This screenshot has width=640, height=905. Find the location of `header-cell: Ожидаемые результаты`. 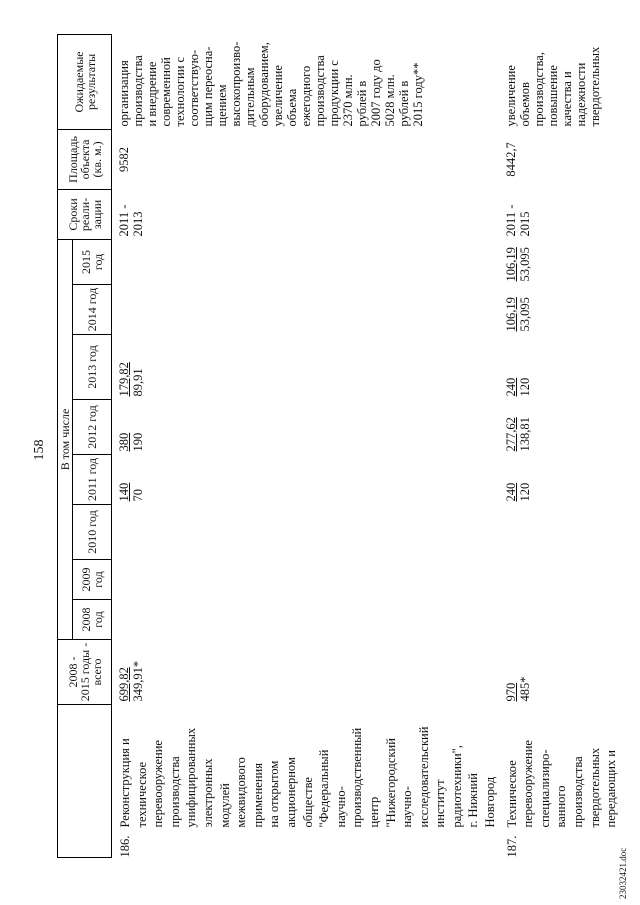

header-cell: Ожидаемые результаты is located at coordinates (84, 82).